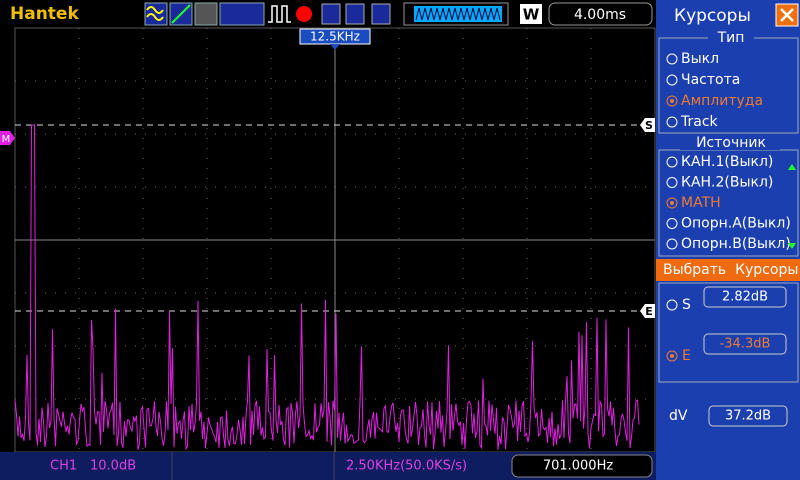 The width and height of the screenshot is (800, 480). Describe the element at coordinates (699, 122) in the screenshot. I see `option-label: Track` at that location.